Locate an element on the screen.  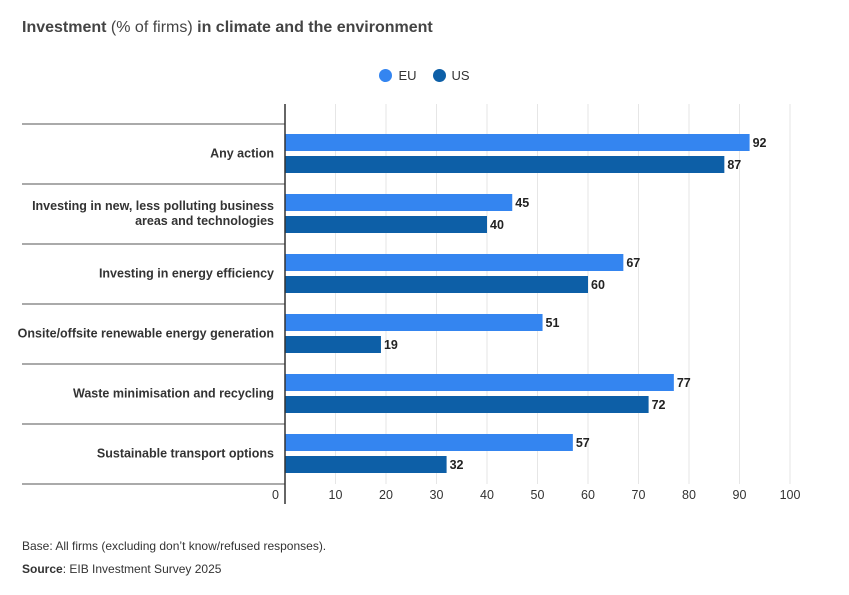
title-part-investment: Investment is located at coordinates (64, 27).